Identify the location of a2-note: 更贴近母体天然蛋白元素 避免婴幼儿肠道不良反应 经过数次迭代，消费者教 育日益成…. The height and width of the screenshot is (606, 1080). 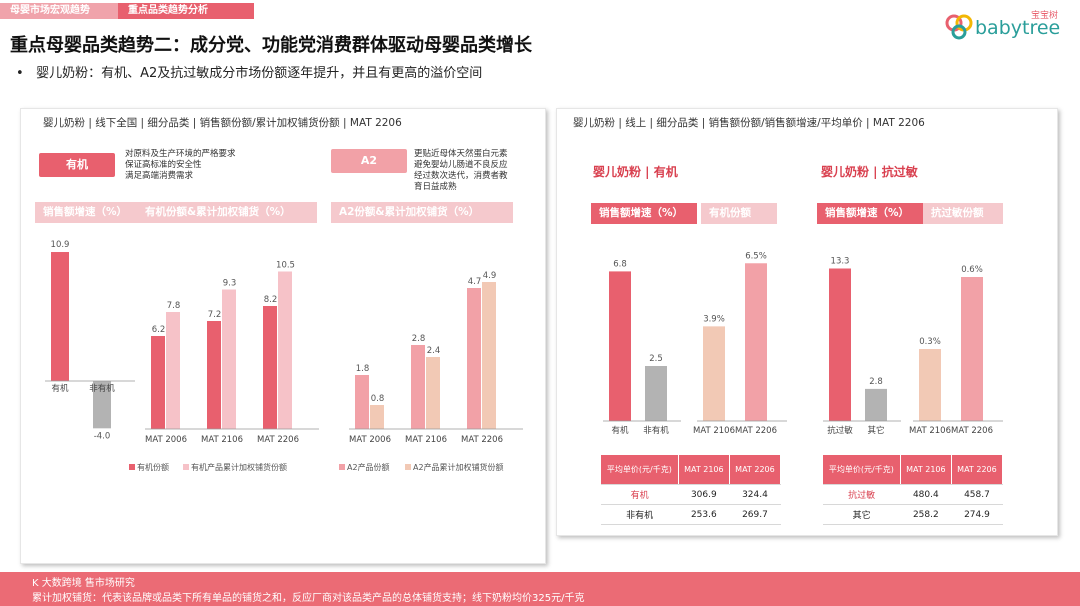
(461, 171).